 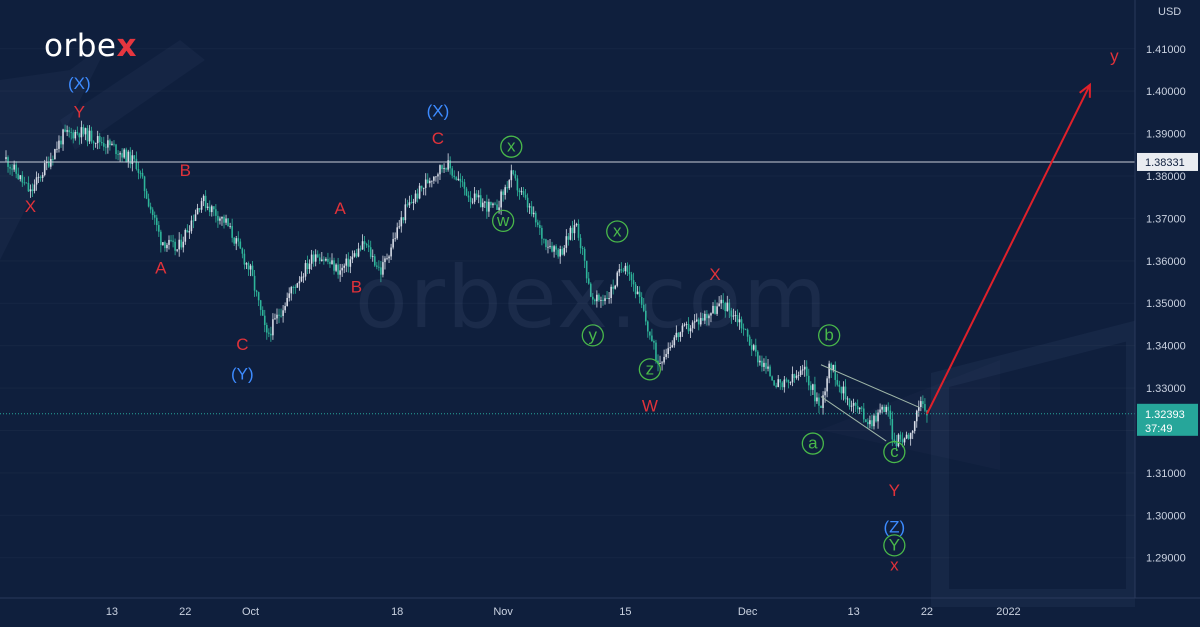 What do you see at coordinates (1166, 304) in the screenshot?
I see `y-tick-label: 1.35000` at bounding box center [1166, 304].